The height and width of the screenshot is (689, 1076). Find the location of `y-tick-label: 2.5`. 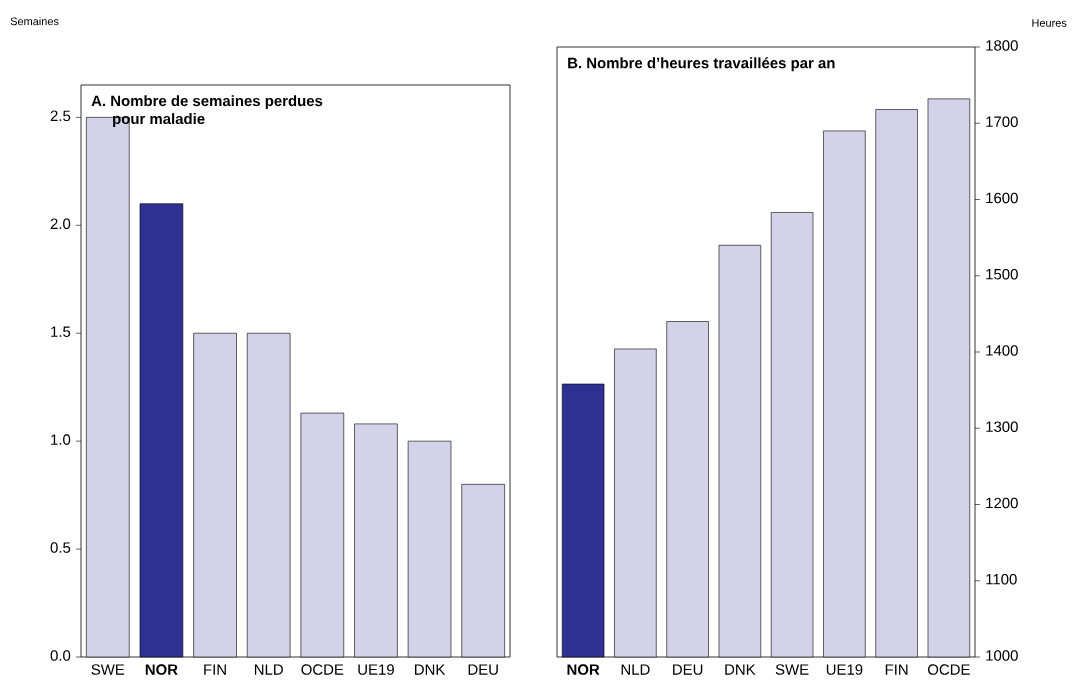

y-tick-label: 2.5 is located at coordinates (60, 116).